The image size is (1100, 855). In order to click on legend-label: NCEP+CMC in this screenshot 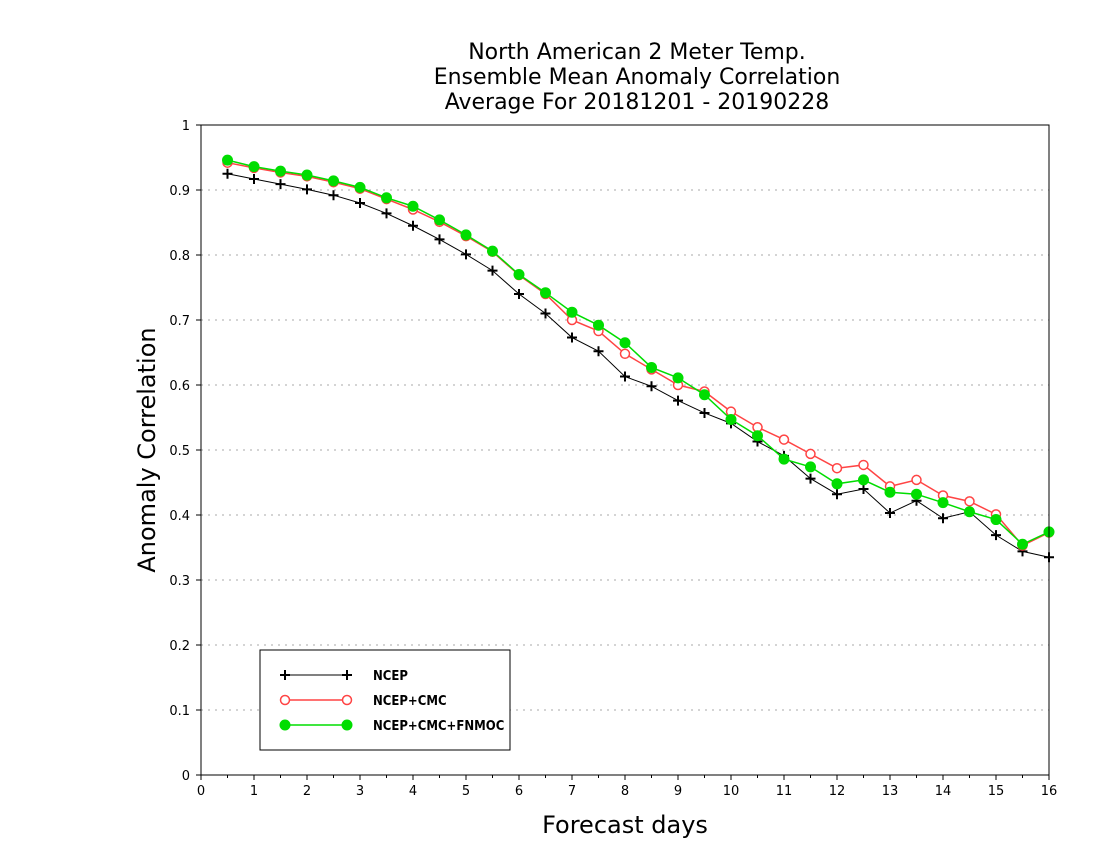, I will do `click(410, 701)`.